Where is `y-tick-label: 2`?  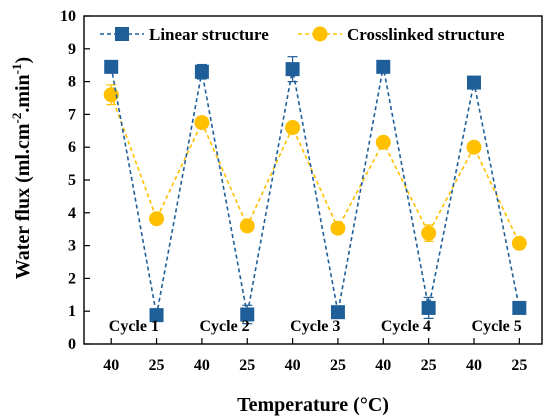 y-tick-label: 2 is located at coordinates (72, 278).